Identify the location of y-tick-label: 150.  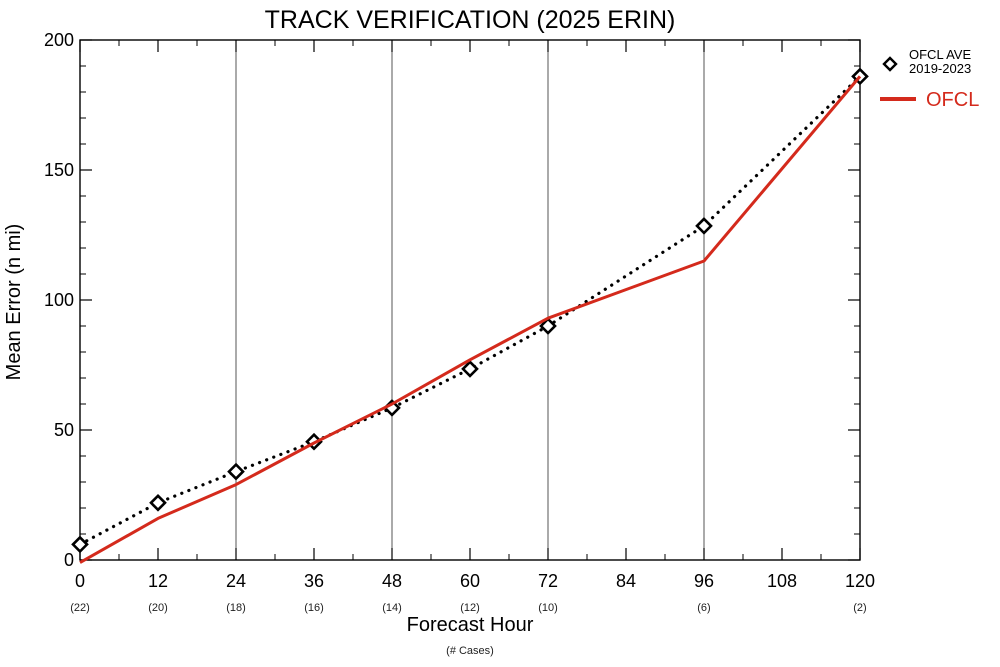
(59, 170).